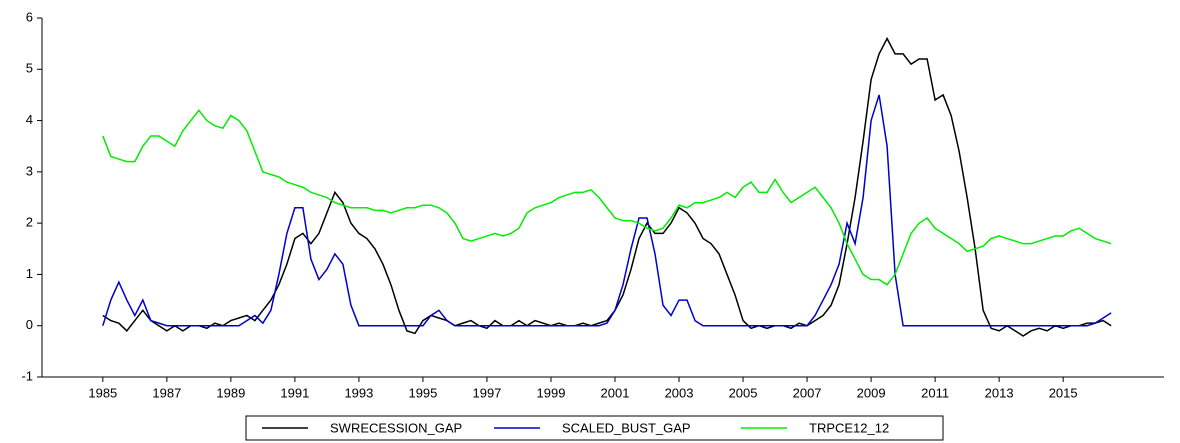 The width and height of the screenshot is (1180, 443). Describe the element at coordinates (29, 68) in the screenshot. I see `y-tick-label: 5` at that location.